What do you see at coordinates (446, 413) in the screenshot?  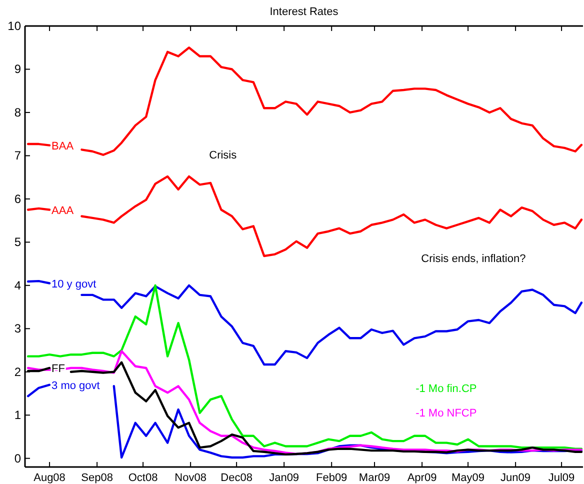 I see `text: -1 Mo NFCP` at bounding box center [446, 413].